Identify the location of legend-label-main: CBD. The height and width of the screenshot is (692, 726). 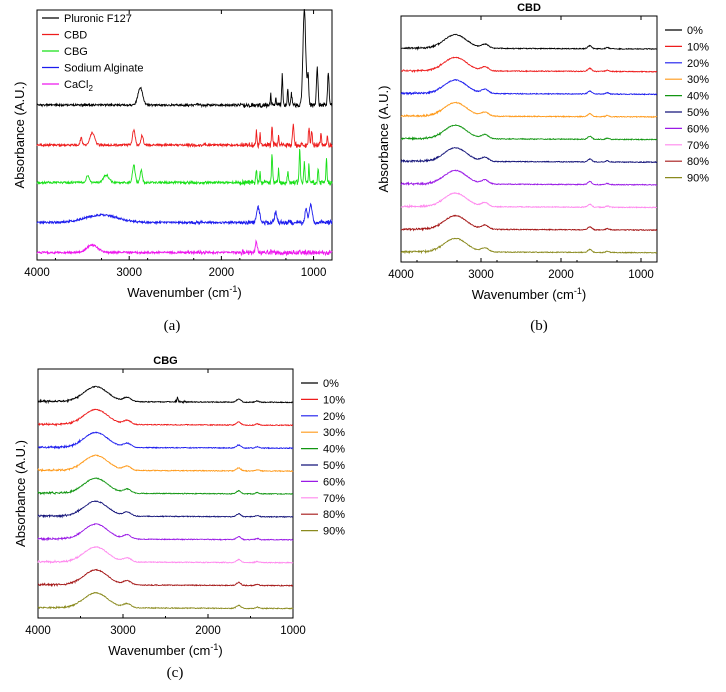
(75, 36).